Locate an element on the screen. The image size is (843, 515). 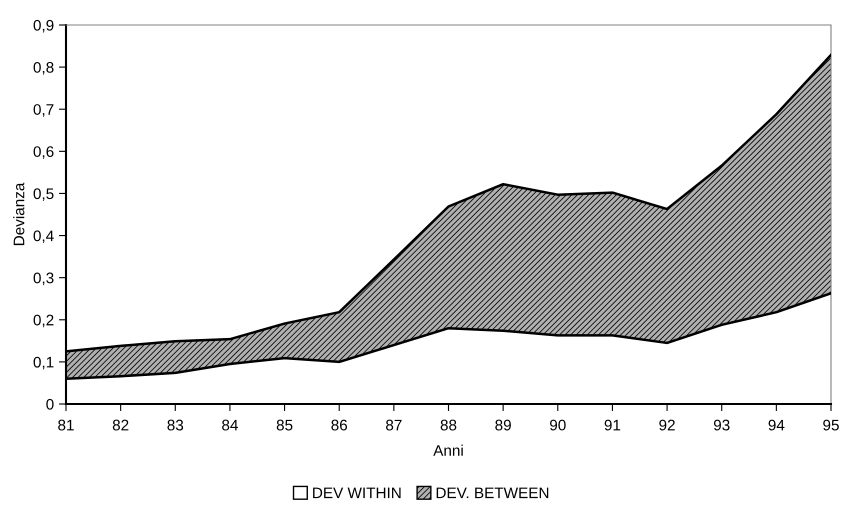
x-tick-label: 92 is located at coordinates (667, 425).